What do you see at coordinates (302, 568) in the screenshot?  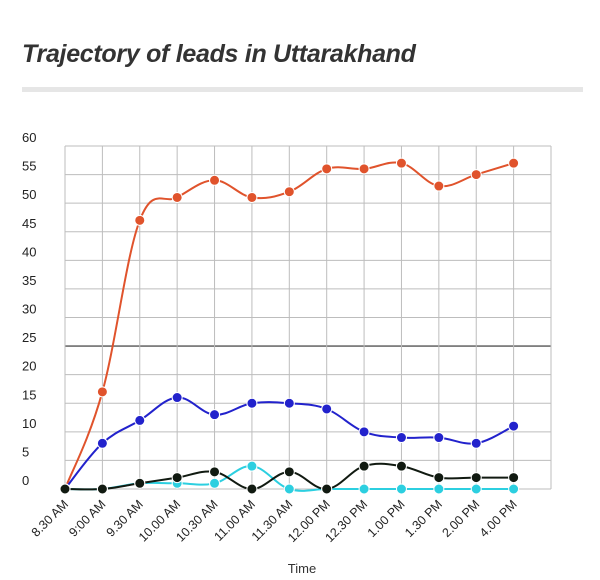 I see `x-axis-title: Time` at bounding box center [302, 568].